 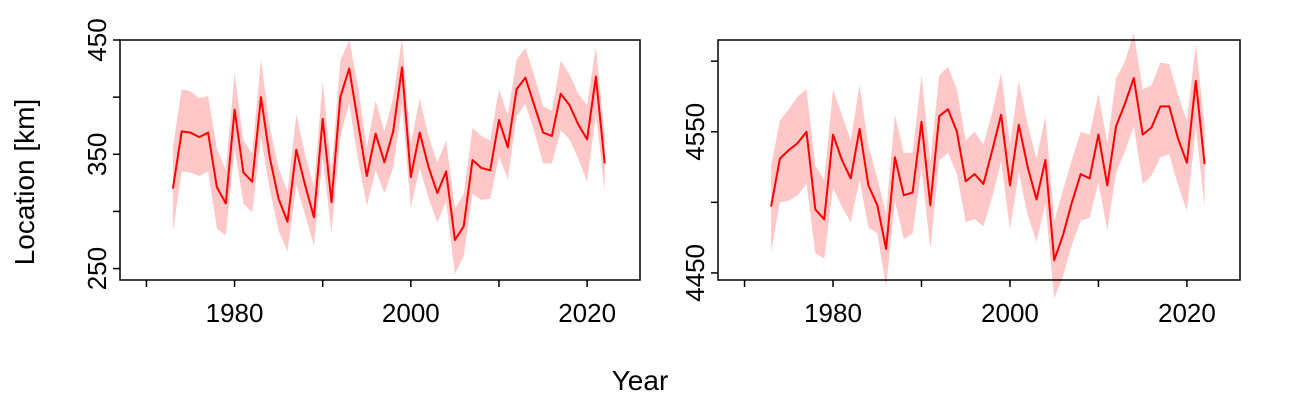 I want to click on y-axis-title: Location [km], so click(x=24, y=182).